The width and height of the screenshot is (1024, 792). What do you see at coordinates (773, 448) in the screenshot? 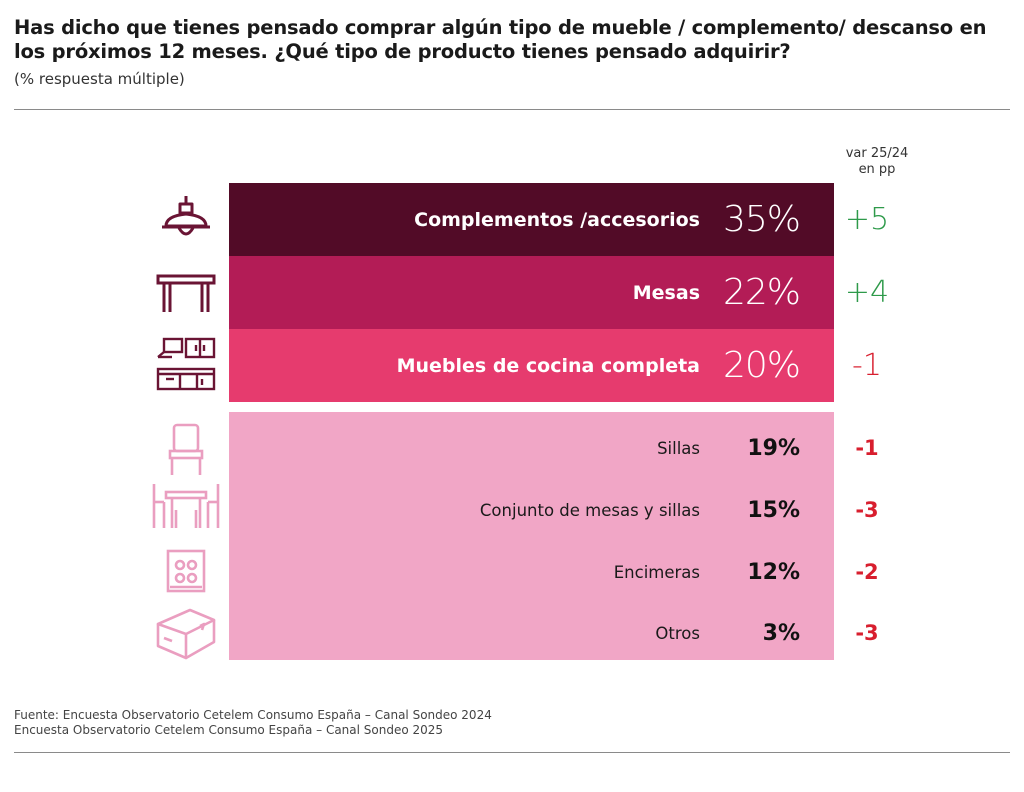
I see `bar-value-label: 19%` at bounding box center [773, 448].